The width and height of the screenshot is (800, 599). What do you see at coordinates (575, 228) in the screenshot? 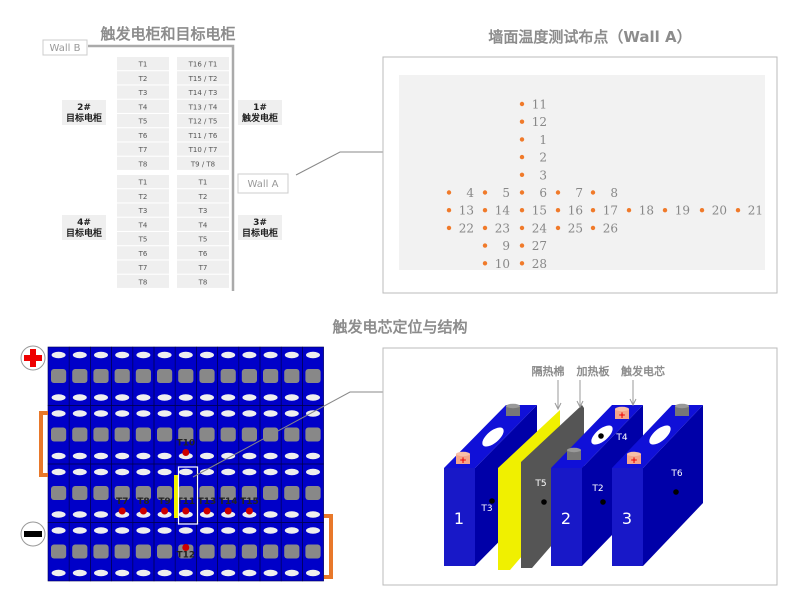
I see `measurement-point-label: 25` at bounding box center [575, 228].